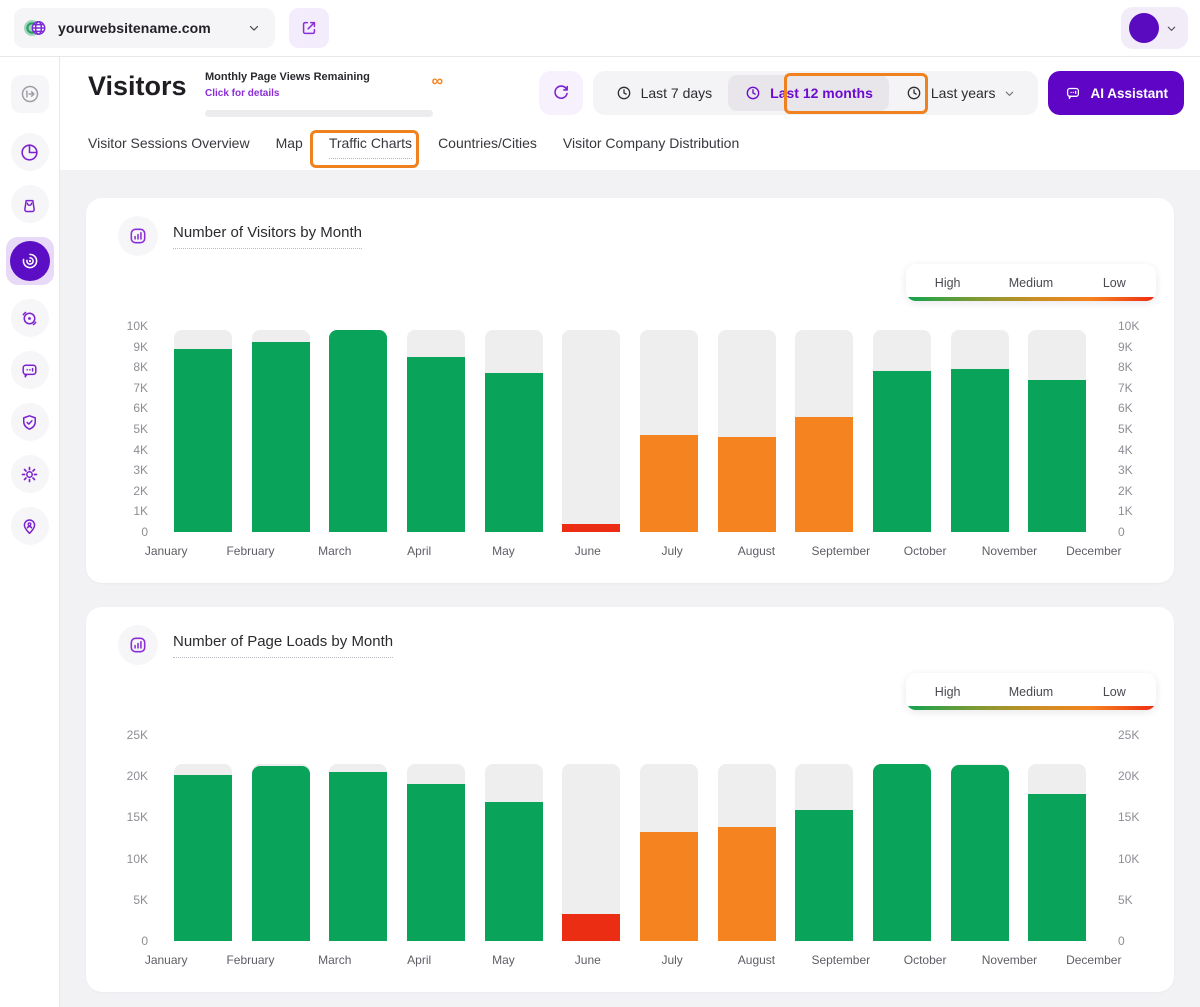  Describe the element at coordinates (166, 551) in the screenshot. I see `x-tick-label: January` at that location.